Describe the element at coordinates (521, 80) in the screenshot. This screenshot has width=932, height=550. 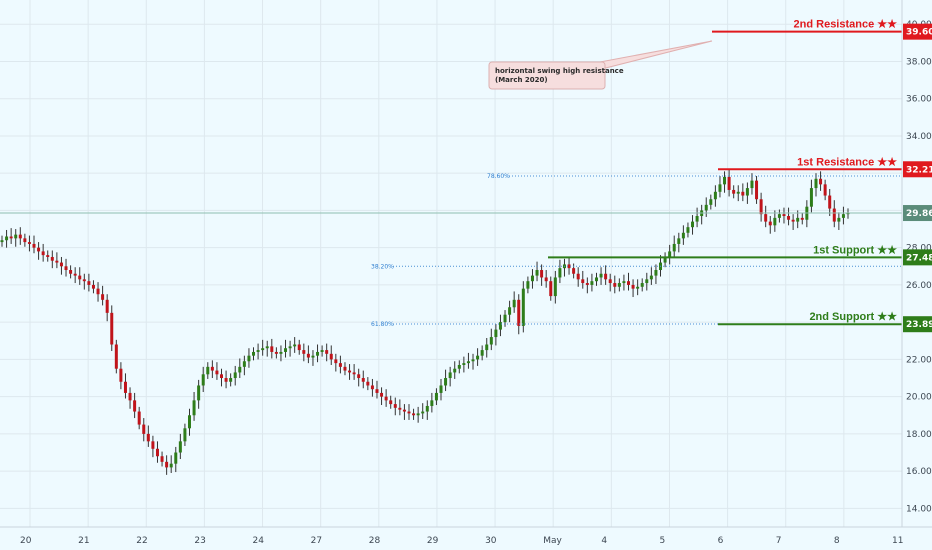
I see `callout-text-line2: (March 2020)` at that location.